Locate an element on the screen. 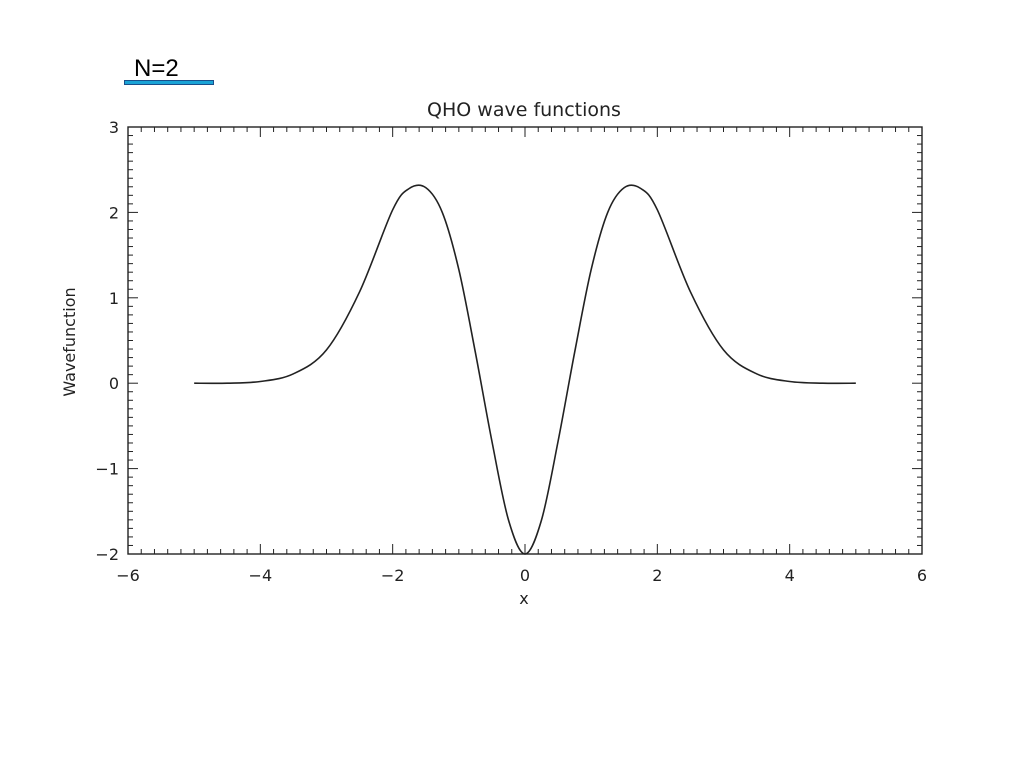 Image resolution: width=1024 pixels, height=768 pixels. label-underline-bar is located at coordinates (169, 82).